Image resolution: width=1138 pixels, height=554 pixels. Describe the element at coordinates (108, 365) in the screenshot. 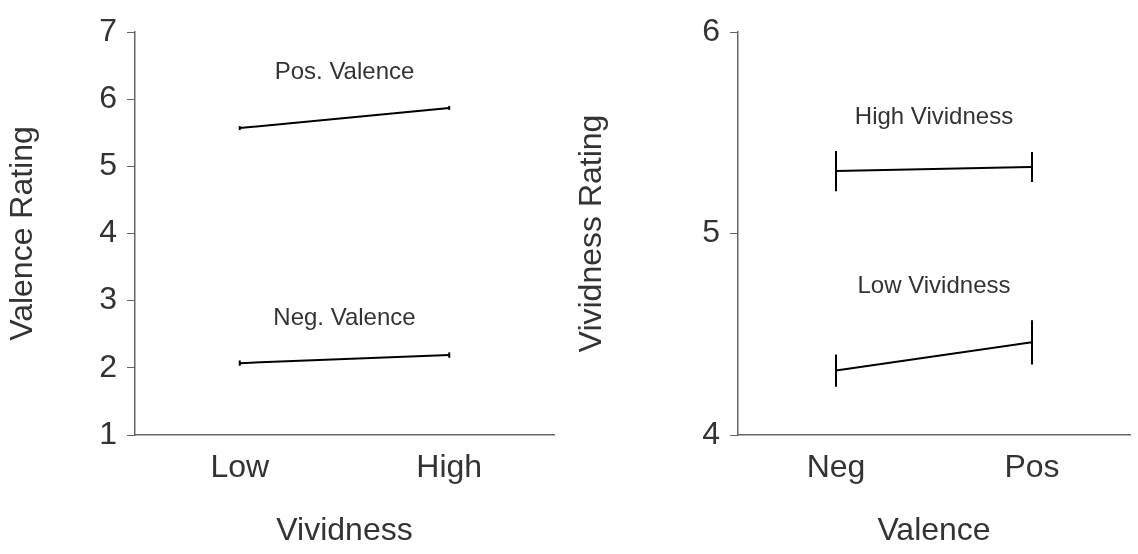

I see `y-tick-label: 2` at that location.